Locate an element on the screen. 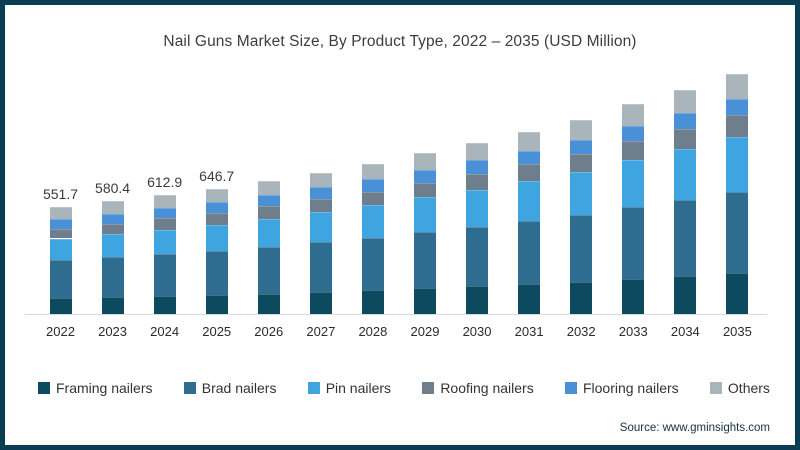  legend-swatch-flooring-nailers is located at coordinates (570, 388).